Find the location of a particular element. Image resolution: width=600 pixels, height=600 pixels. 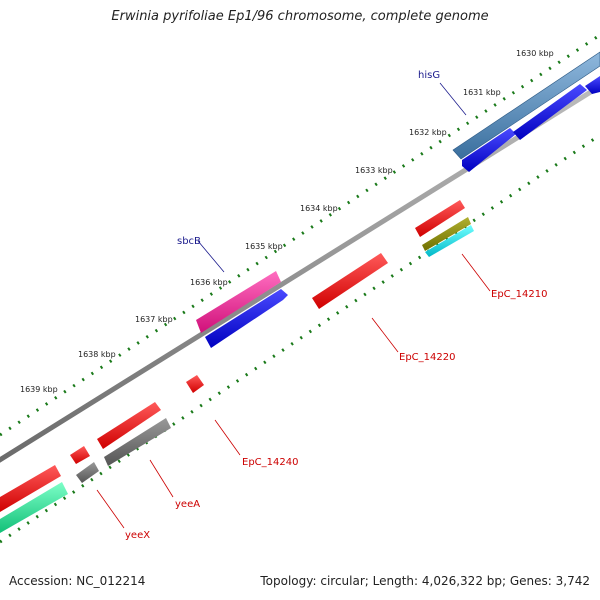

gene-yeeA is located at coordinates (137, 442).